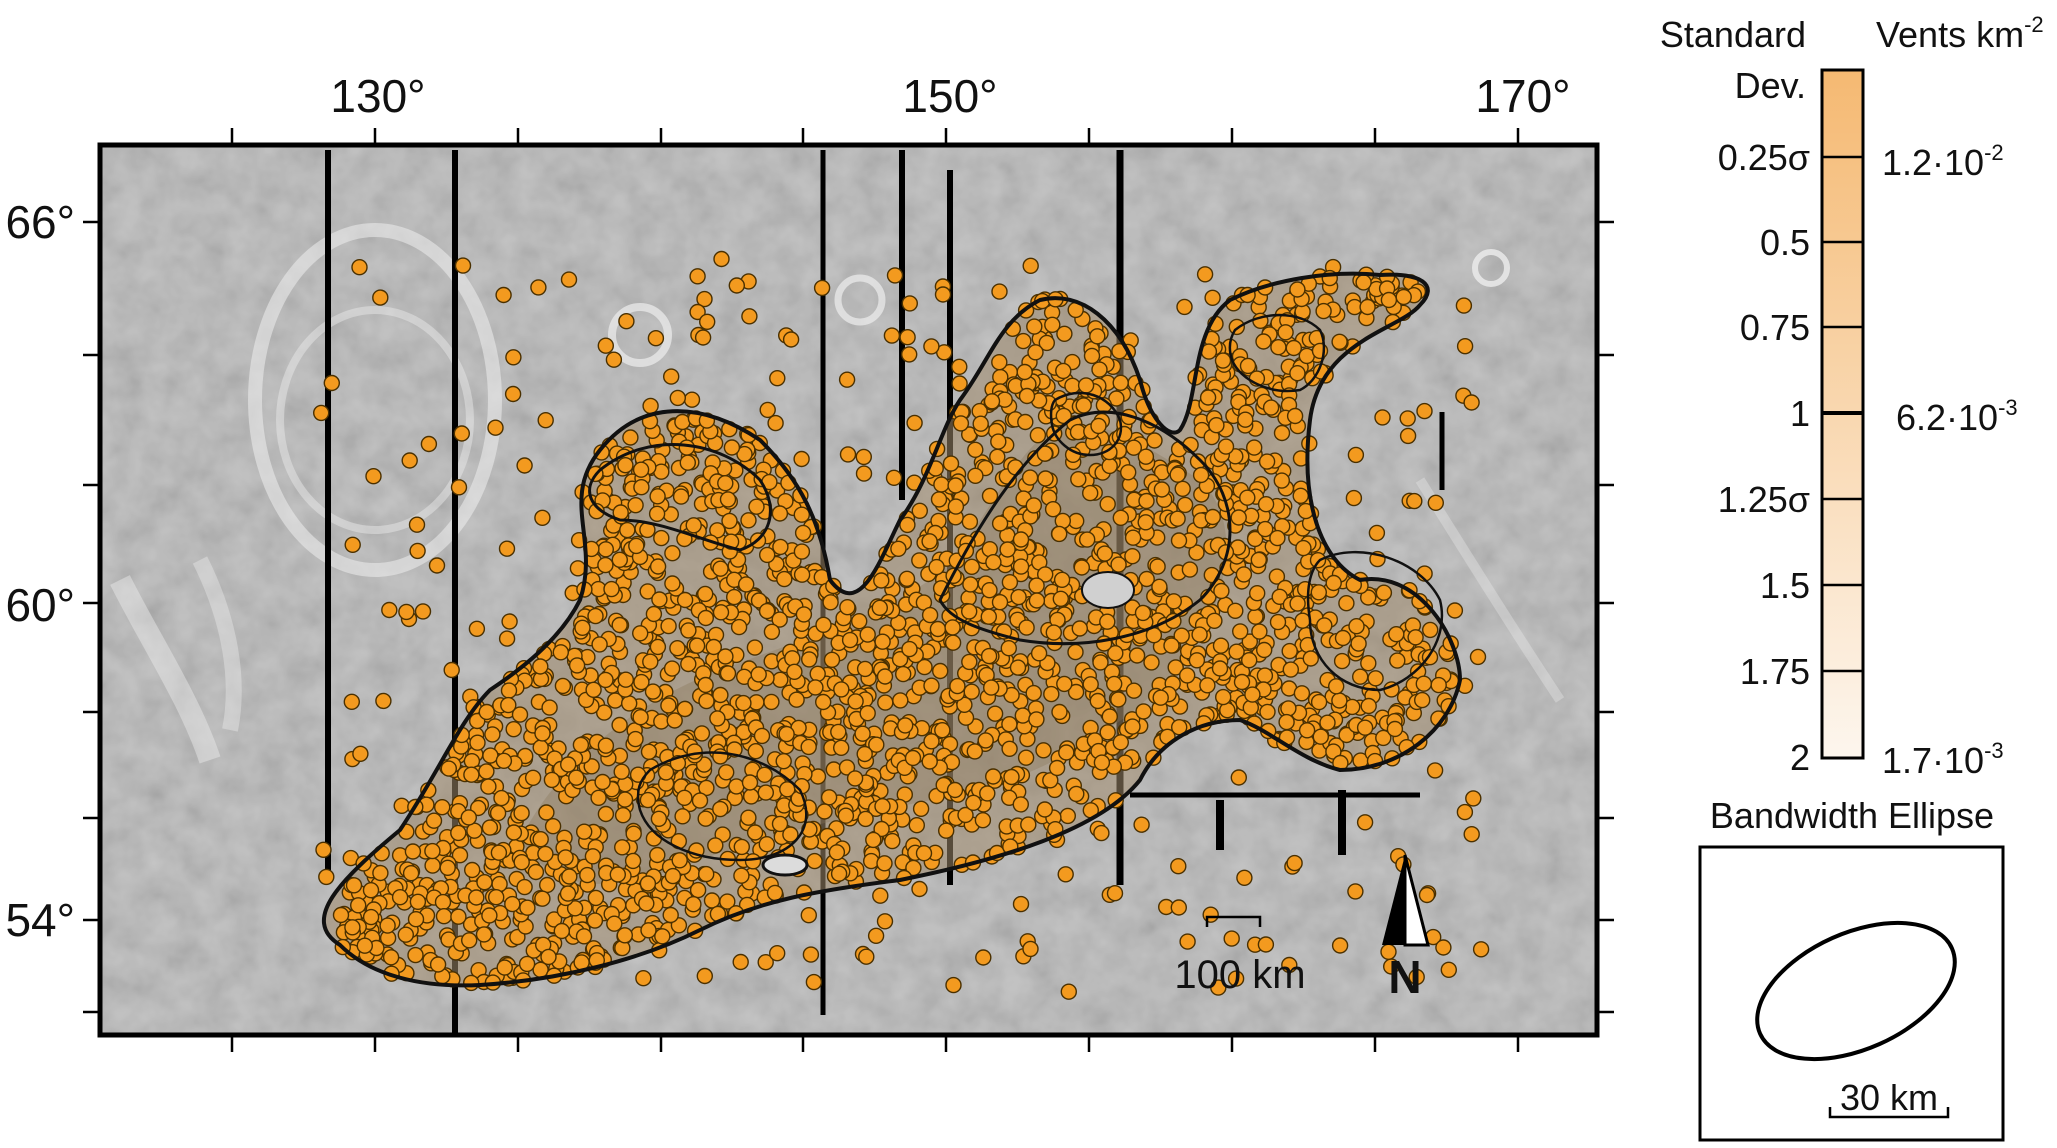 Image resolution: width=2057 pixels, height=1148 pixels. Describe the element at coordinates (1785, 242) in the screenshot. I see `std-dev-label: 0.5` at that location.